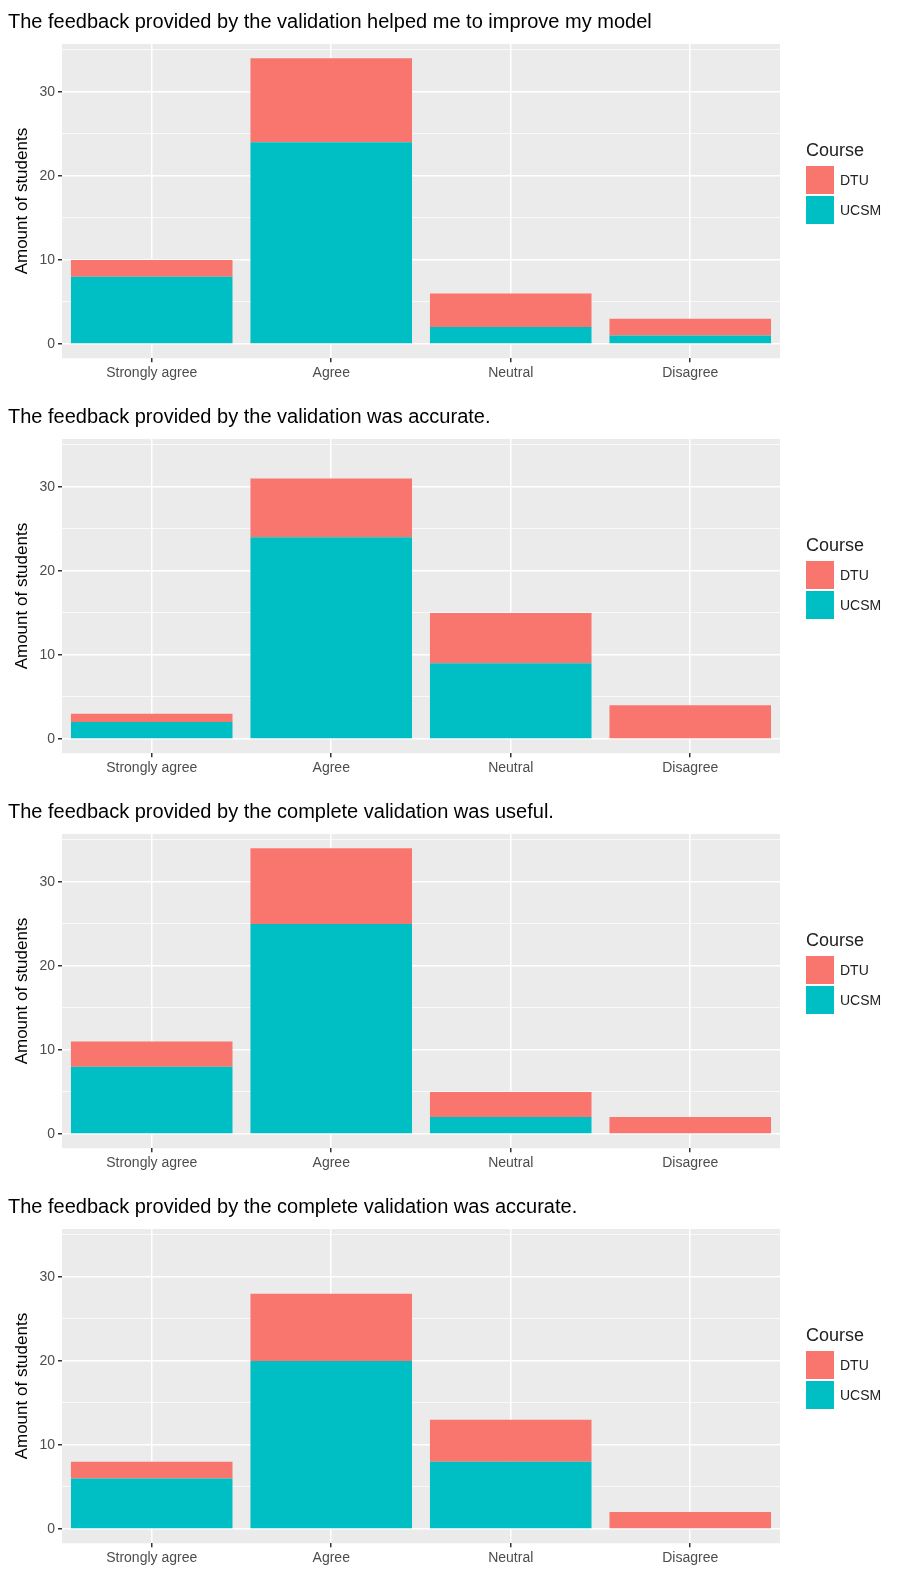  Describe the element at coordinates (293, 1205) in the screenshot. I see `chart-title: The feedback provided by the complete validation was accurate.` at that location.